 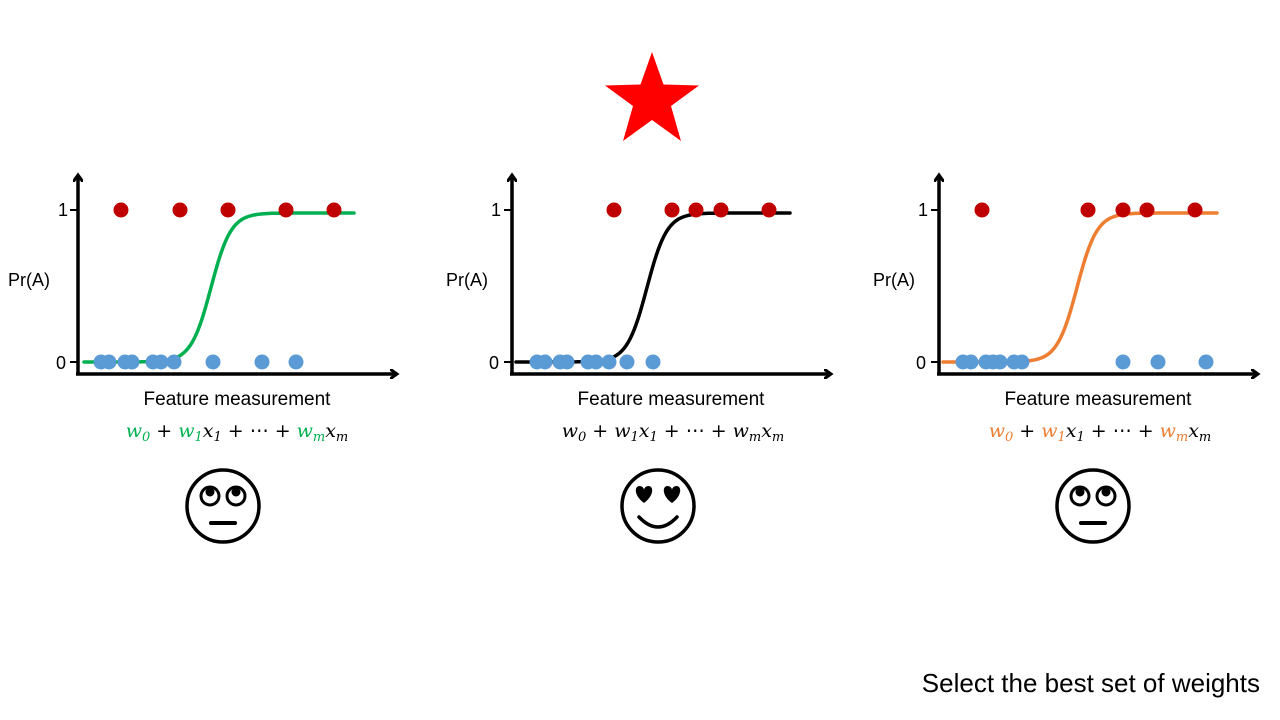 I want to click on heart-eyes-face-icon, so click(x=658, y=506).